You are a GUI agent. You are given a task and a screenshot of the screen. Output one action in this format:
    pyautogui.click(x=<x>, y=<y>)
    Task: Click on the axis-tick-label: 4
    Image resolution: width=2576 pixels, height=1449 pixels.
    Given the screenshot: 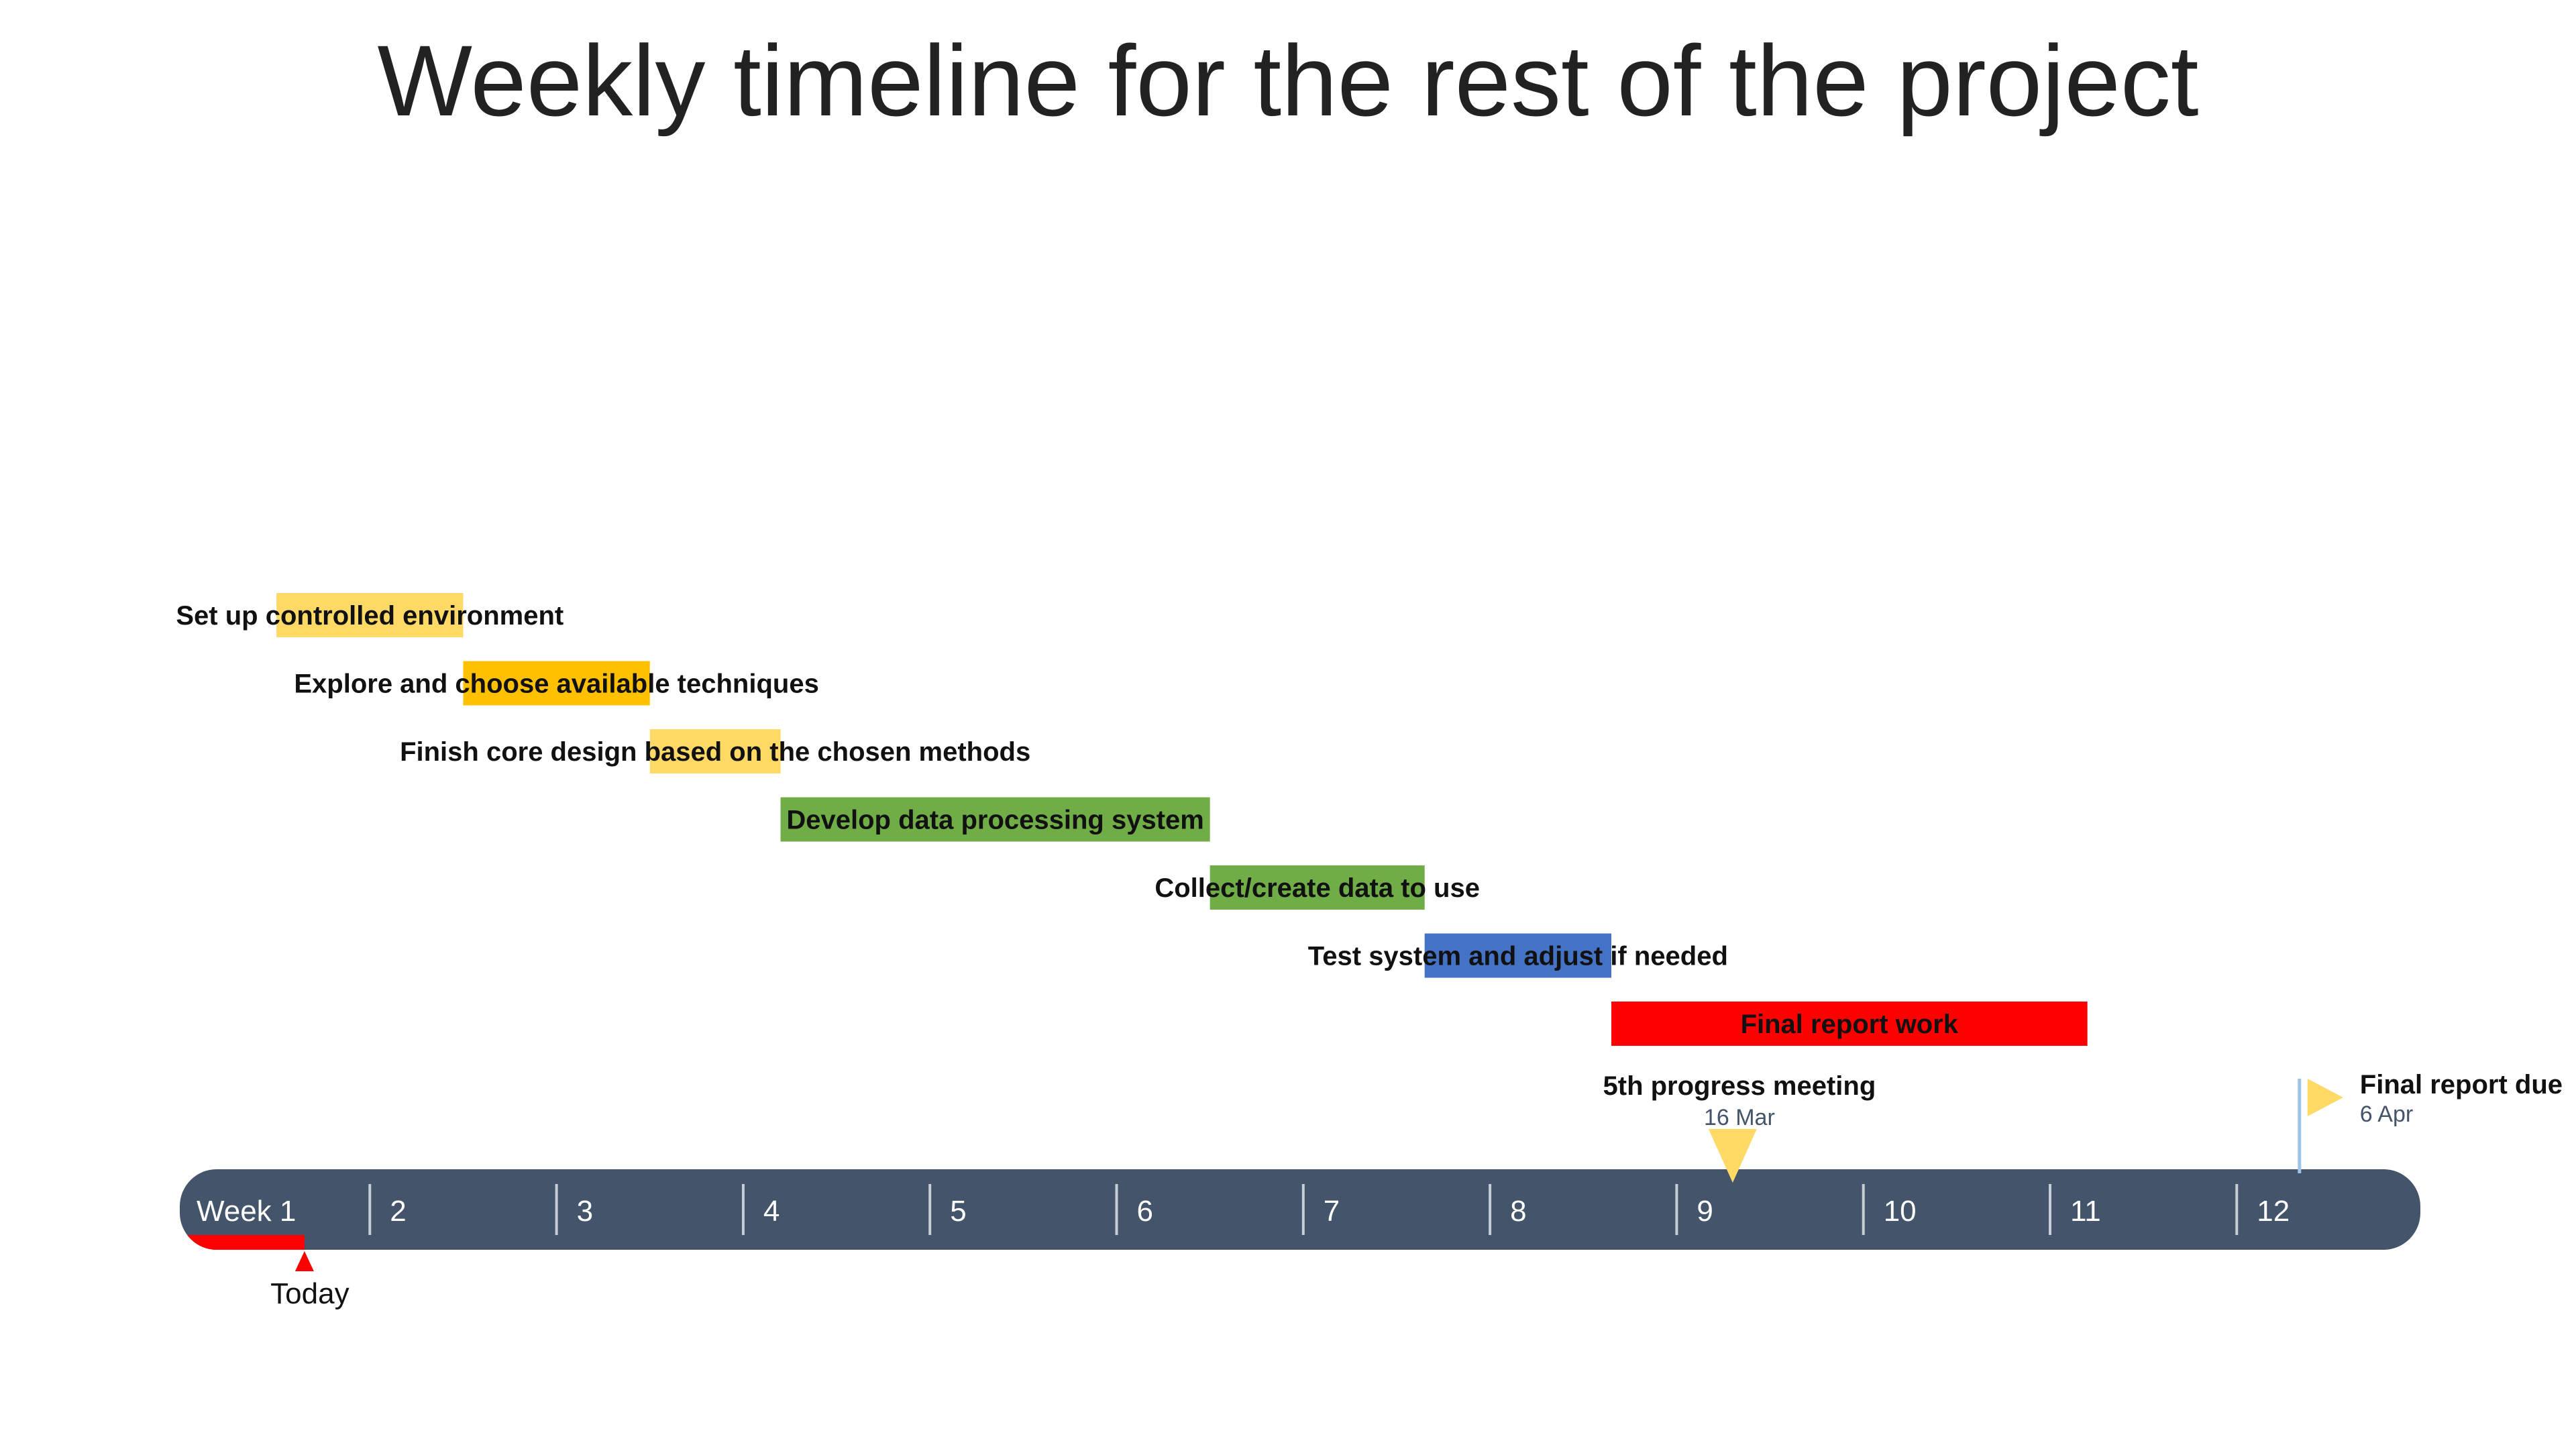 What is the action you would take?
    pyautogui.click(x=771, y=1211)
    